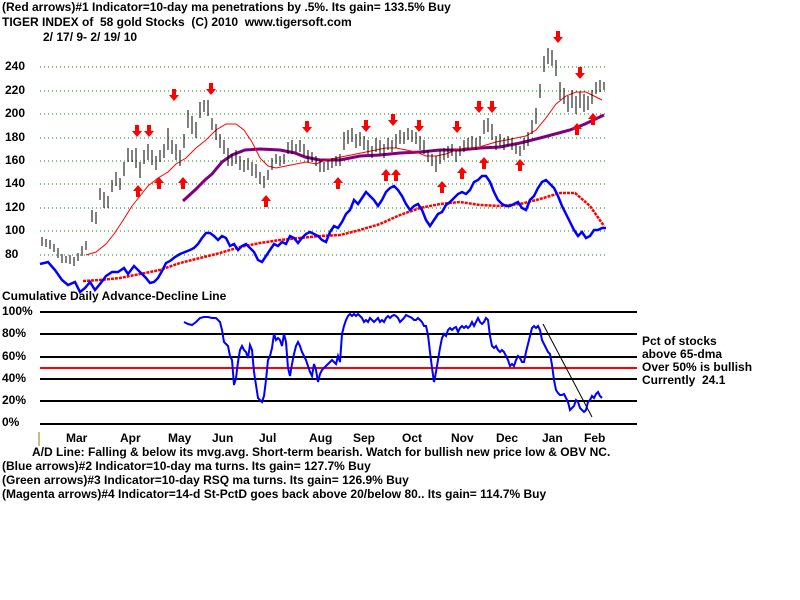  I want to click on y-tick-120: 120, so click(15, 207).